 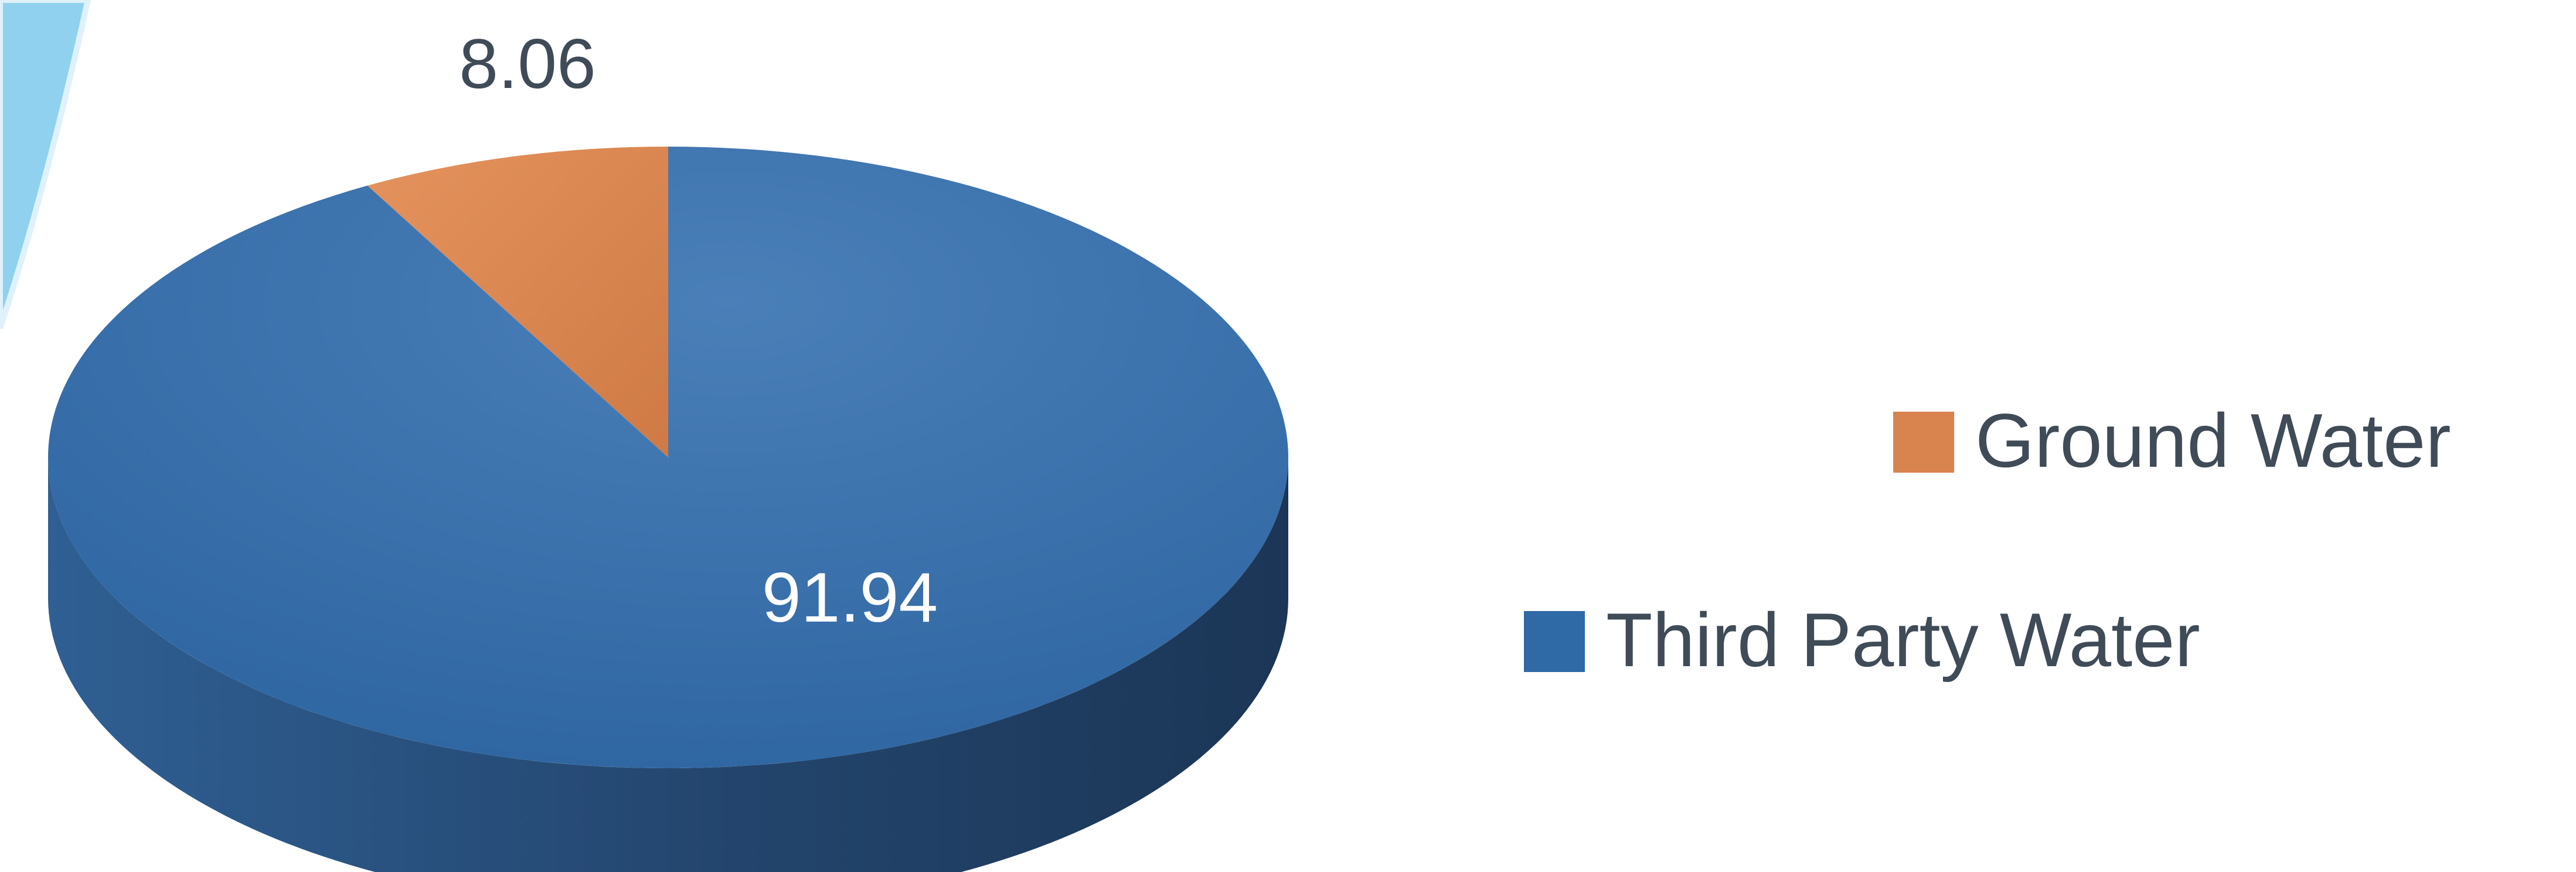 I want to click on pie-slice-ground-water, so click(x=517, y=302).